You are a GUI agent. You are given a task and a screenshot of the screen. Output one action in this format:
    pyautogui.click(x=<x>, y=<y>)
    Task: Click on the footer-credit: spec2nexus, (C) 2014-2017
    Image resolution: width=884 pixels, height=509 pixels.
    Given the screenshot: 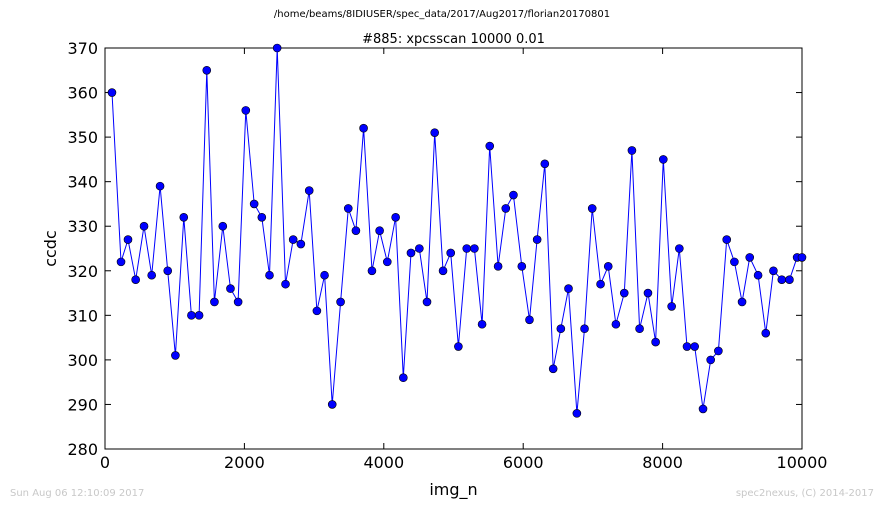 What is the action you would take?
    pyautogui.click(x=804, y=493)
    